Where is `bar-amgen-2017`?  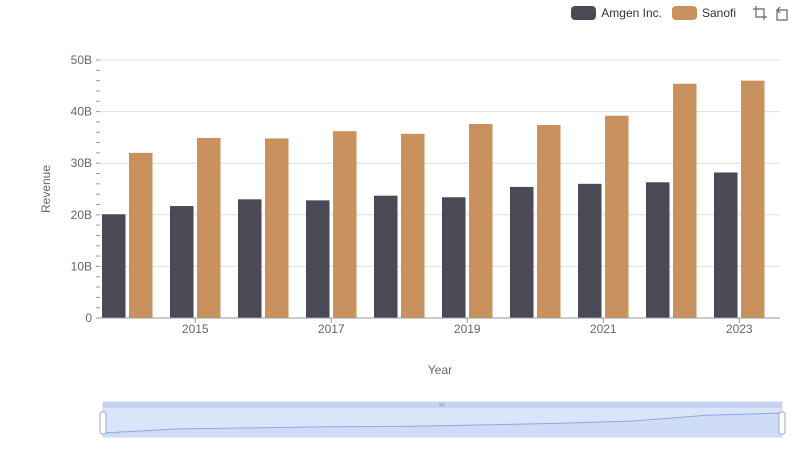
bar-amgen-2017 is located at coordinates (318, 259).